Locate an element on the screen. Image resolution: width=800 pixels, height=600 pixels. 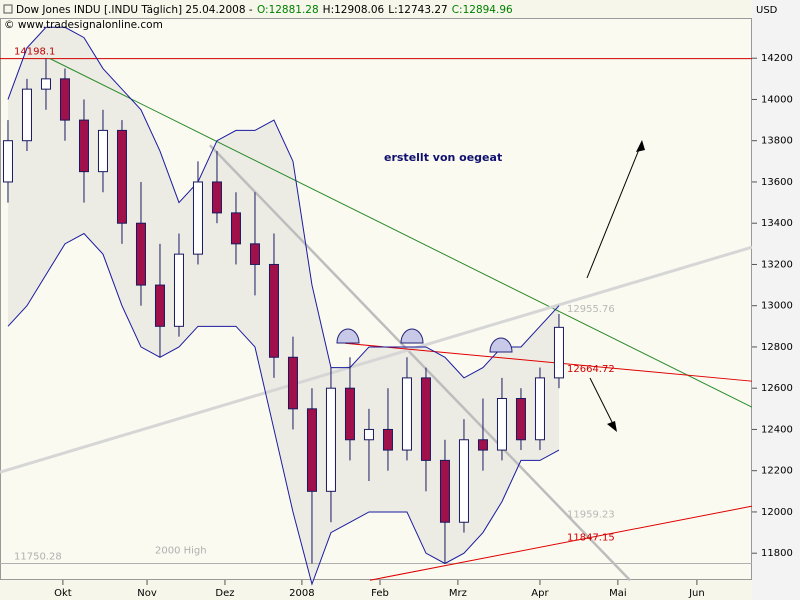
ohlc-label: O:12881.28 is located at coordinates (288, 10).